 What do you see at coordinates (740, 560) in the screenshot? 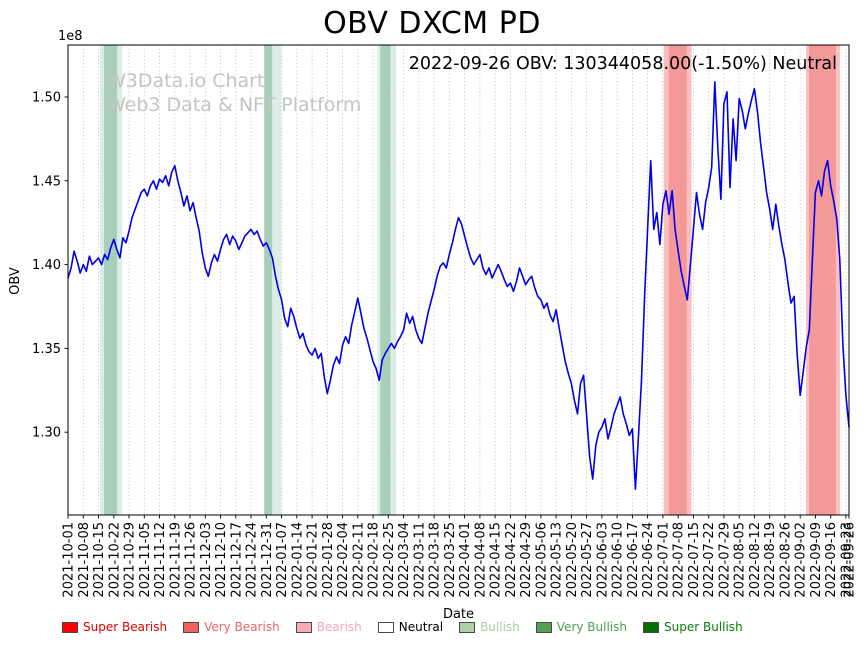
I see `x-tick-label: 2022-08-05` at bounding box center [740, 560].